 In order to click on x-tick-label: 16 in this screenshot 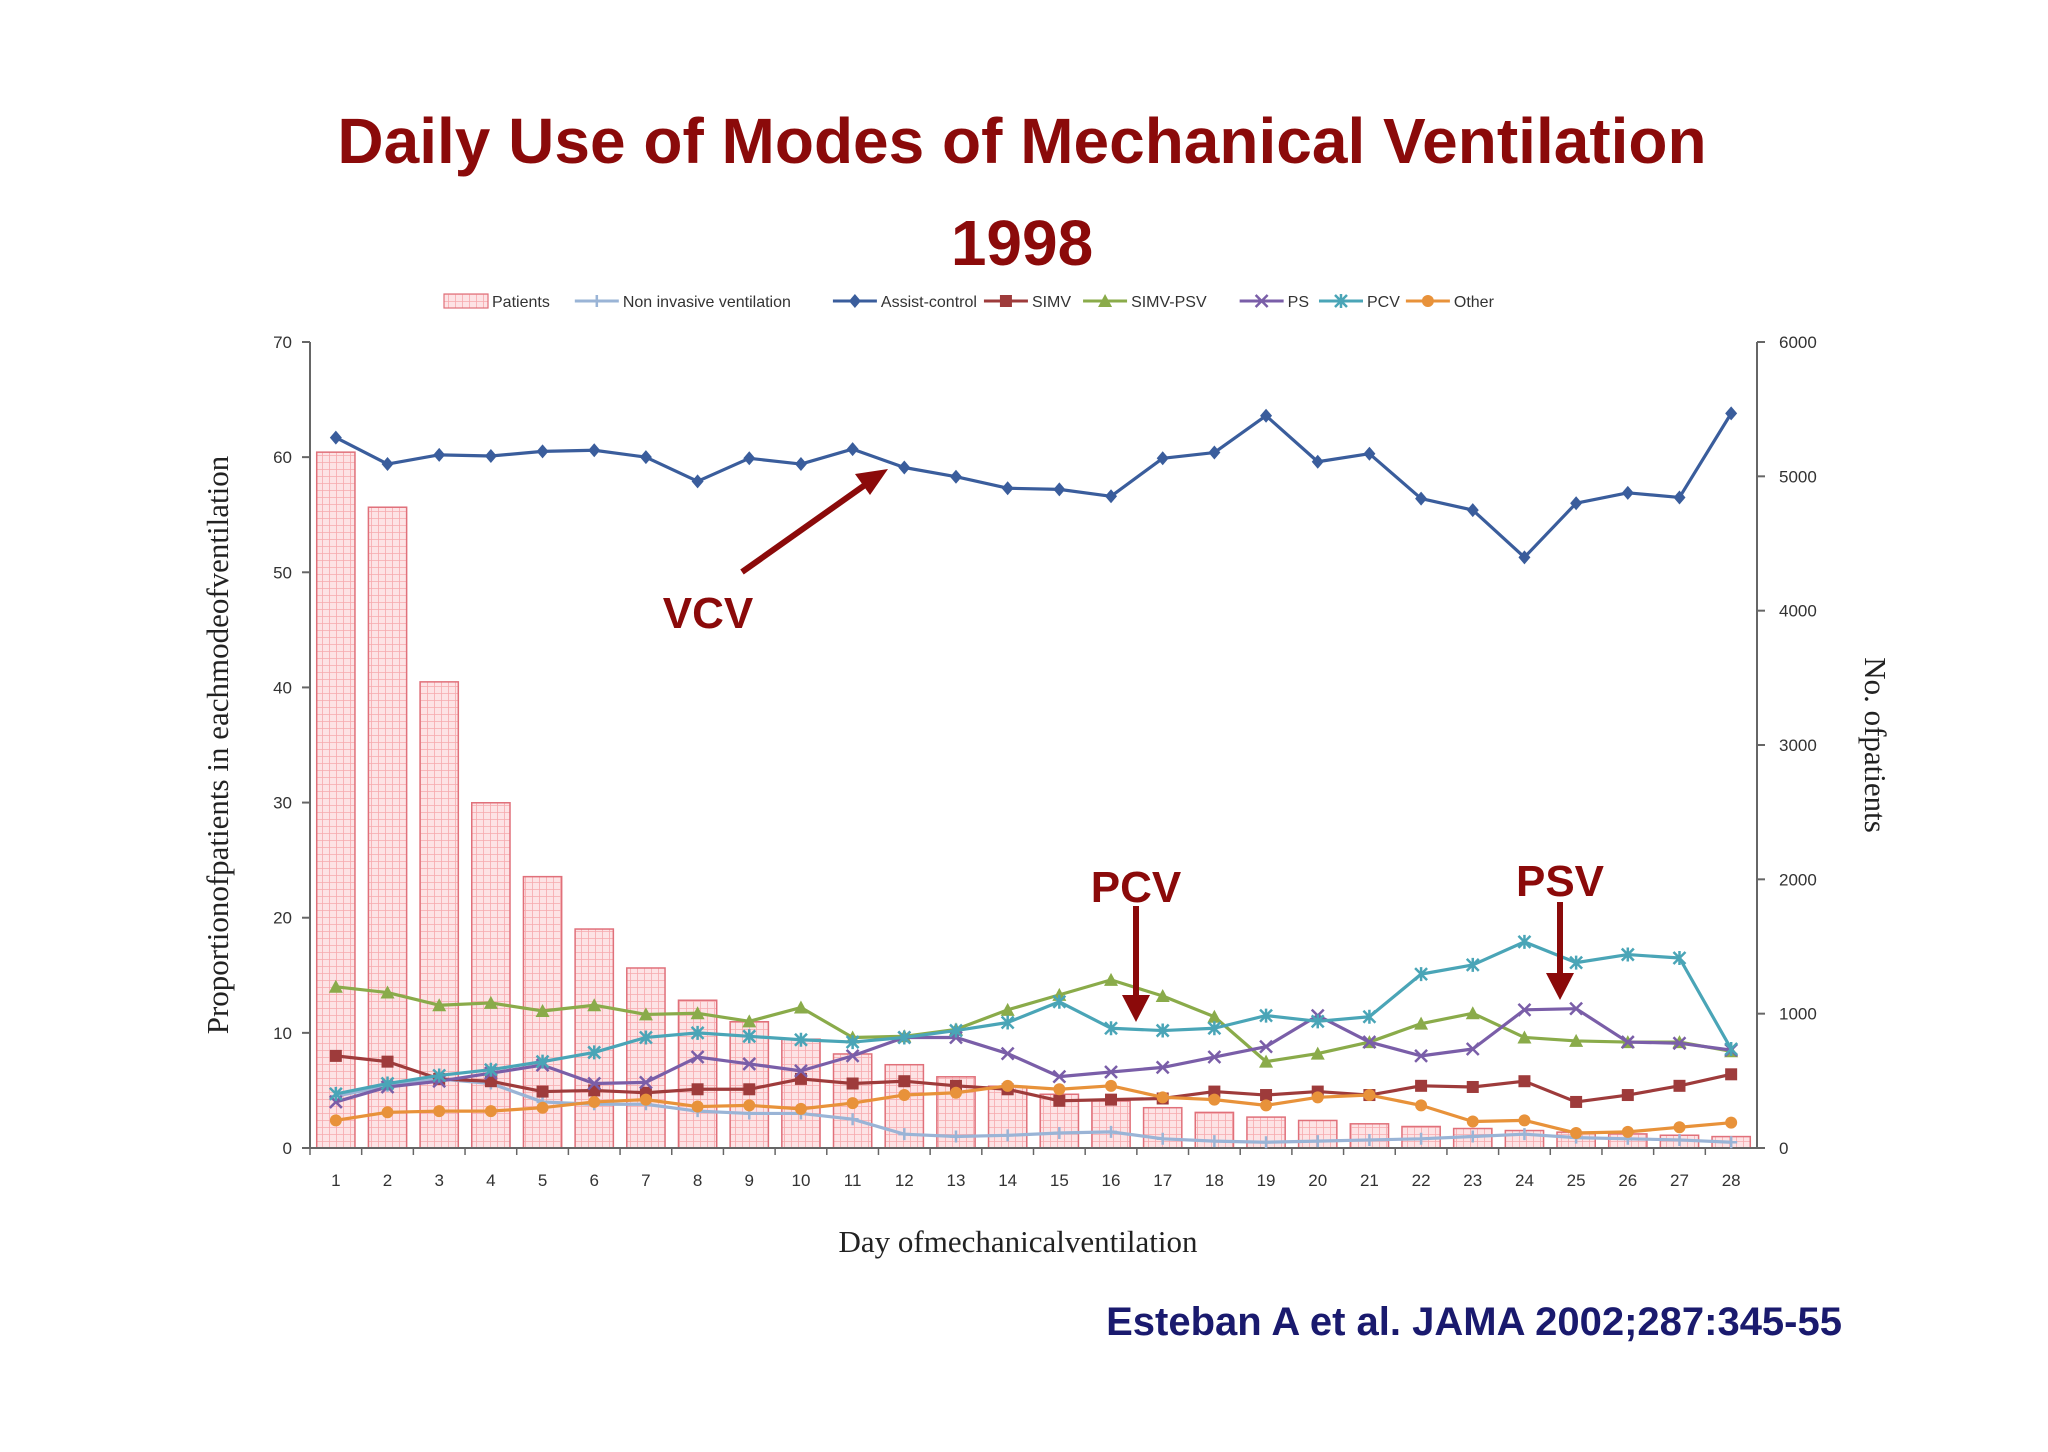, I will do `click(1111, 1180)`.